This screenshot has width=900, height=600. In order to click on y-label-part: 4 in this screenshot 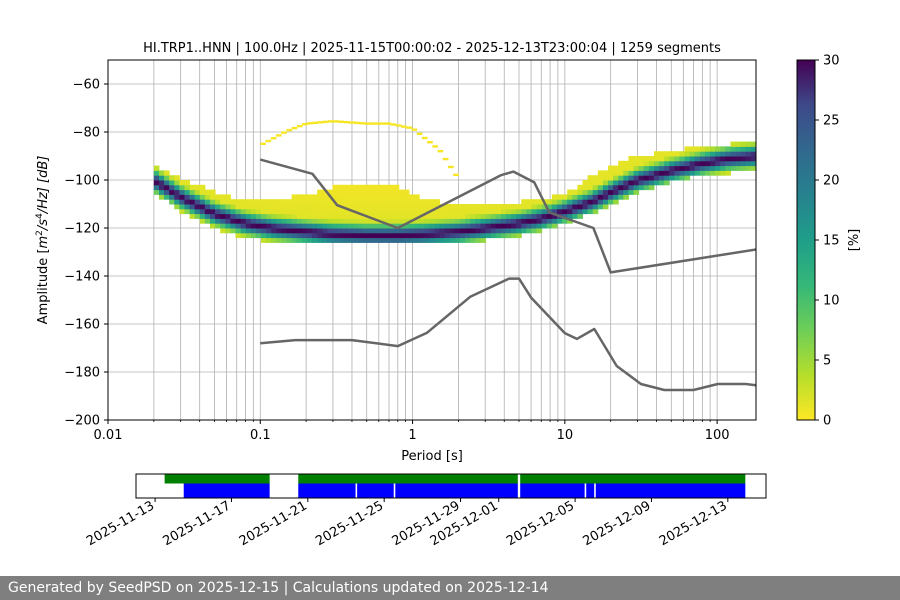, I will do `click(40, 216)`.